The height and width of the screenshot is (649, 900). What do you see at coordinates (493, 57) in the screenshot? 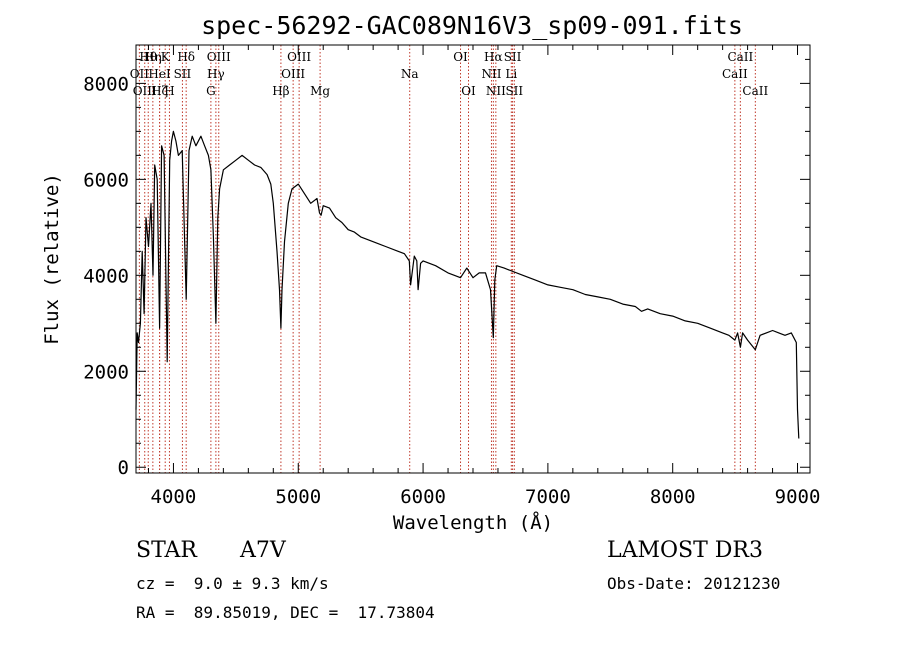
I see `line-label: Hα` at bounding box center [493, 57].